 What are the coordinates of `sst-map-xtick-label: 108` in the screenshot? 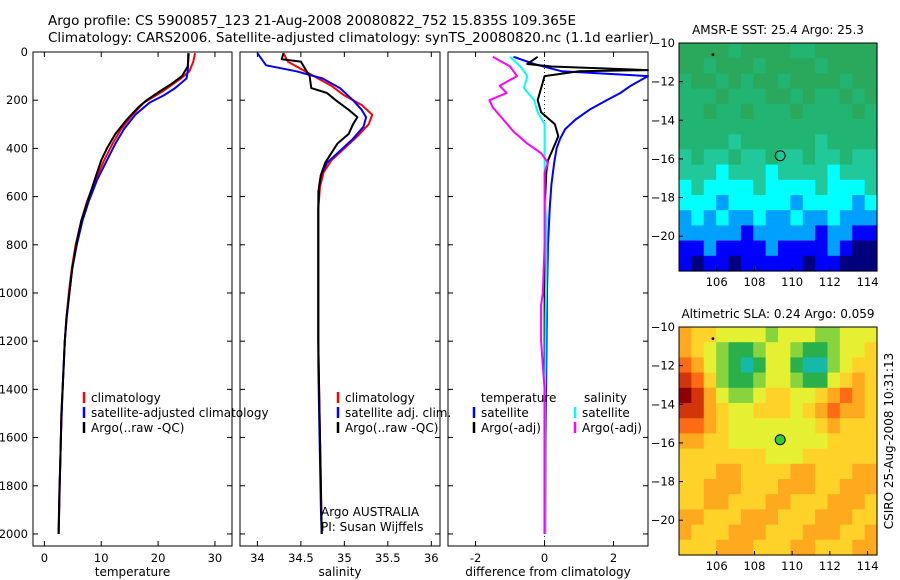 It's located at (754, 282).